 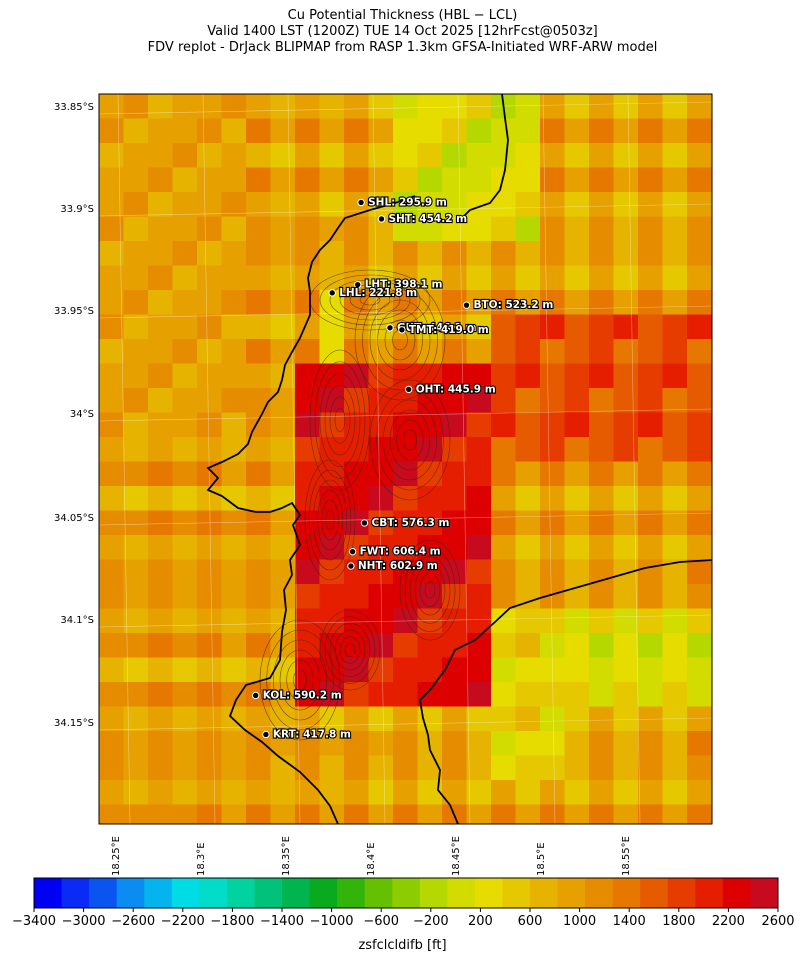 What do you see at coordinates (77, 620) in the screenshot?
I see `latitude-tick-label: 34.1°S` at bounding box center [77, 620].